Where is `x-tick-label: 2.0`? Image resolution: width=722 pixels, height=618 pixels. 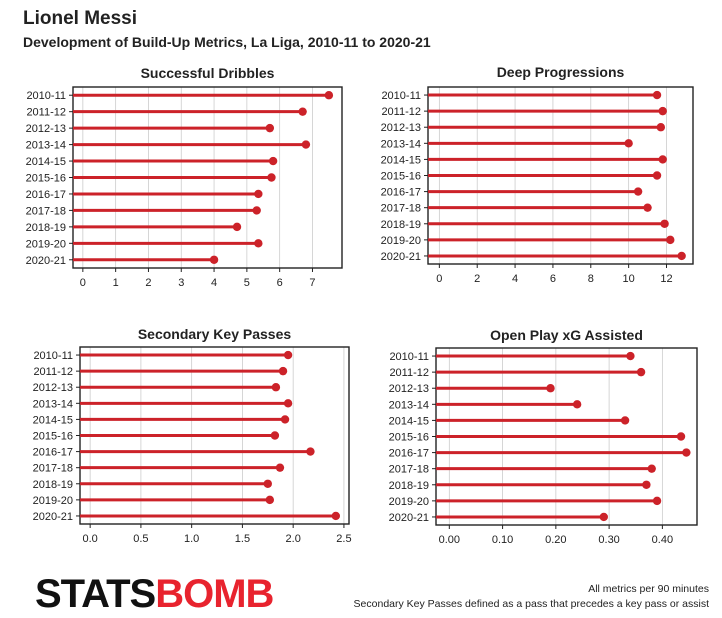
x-tick-label: 2.0 is located at coordinates (293, 539).